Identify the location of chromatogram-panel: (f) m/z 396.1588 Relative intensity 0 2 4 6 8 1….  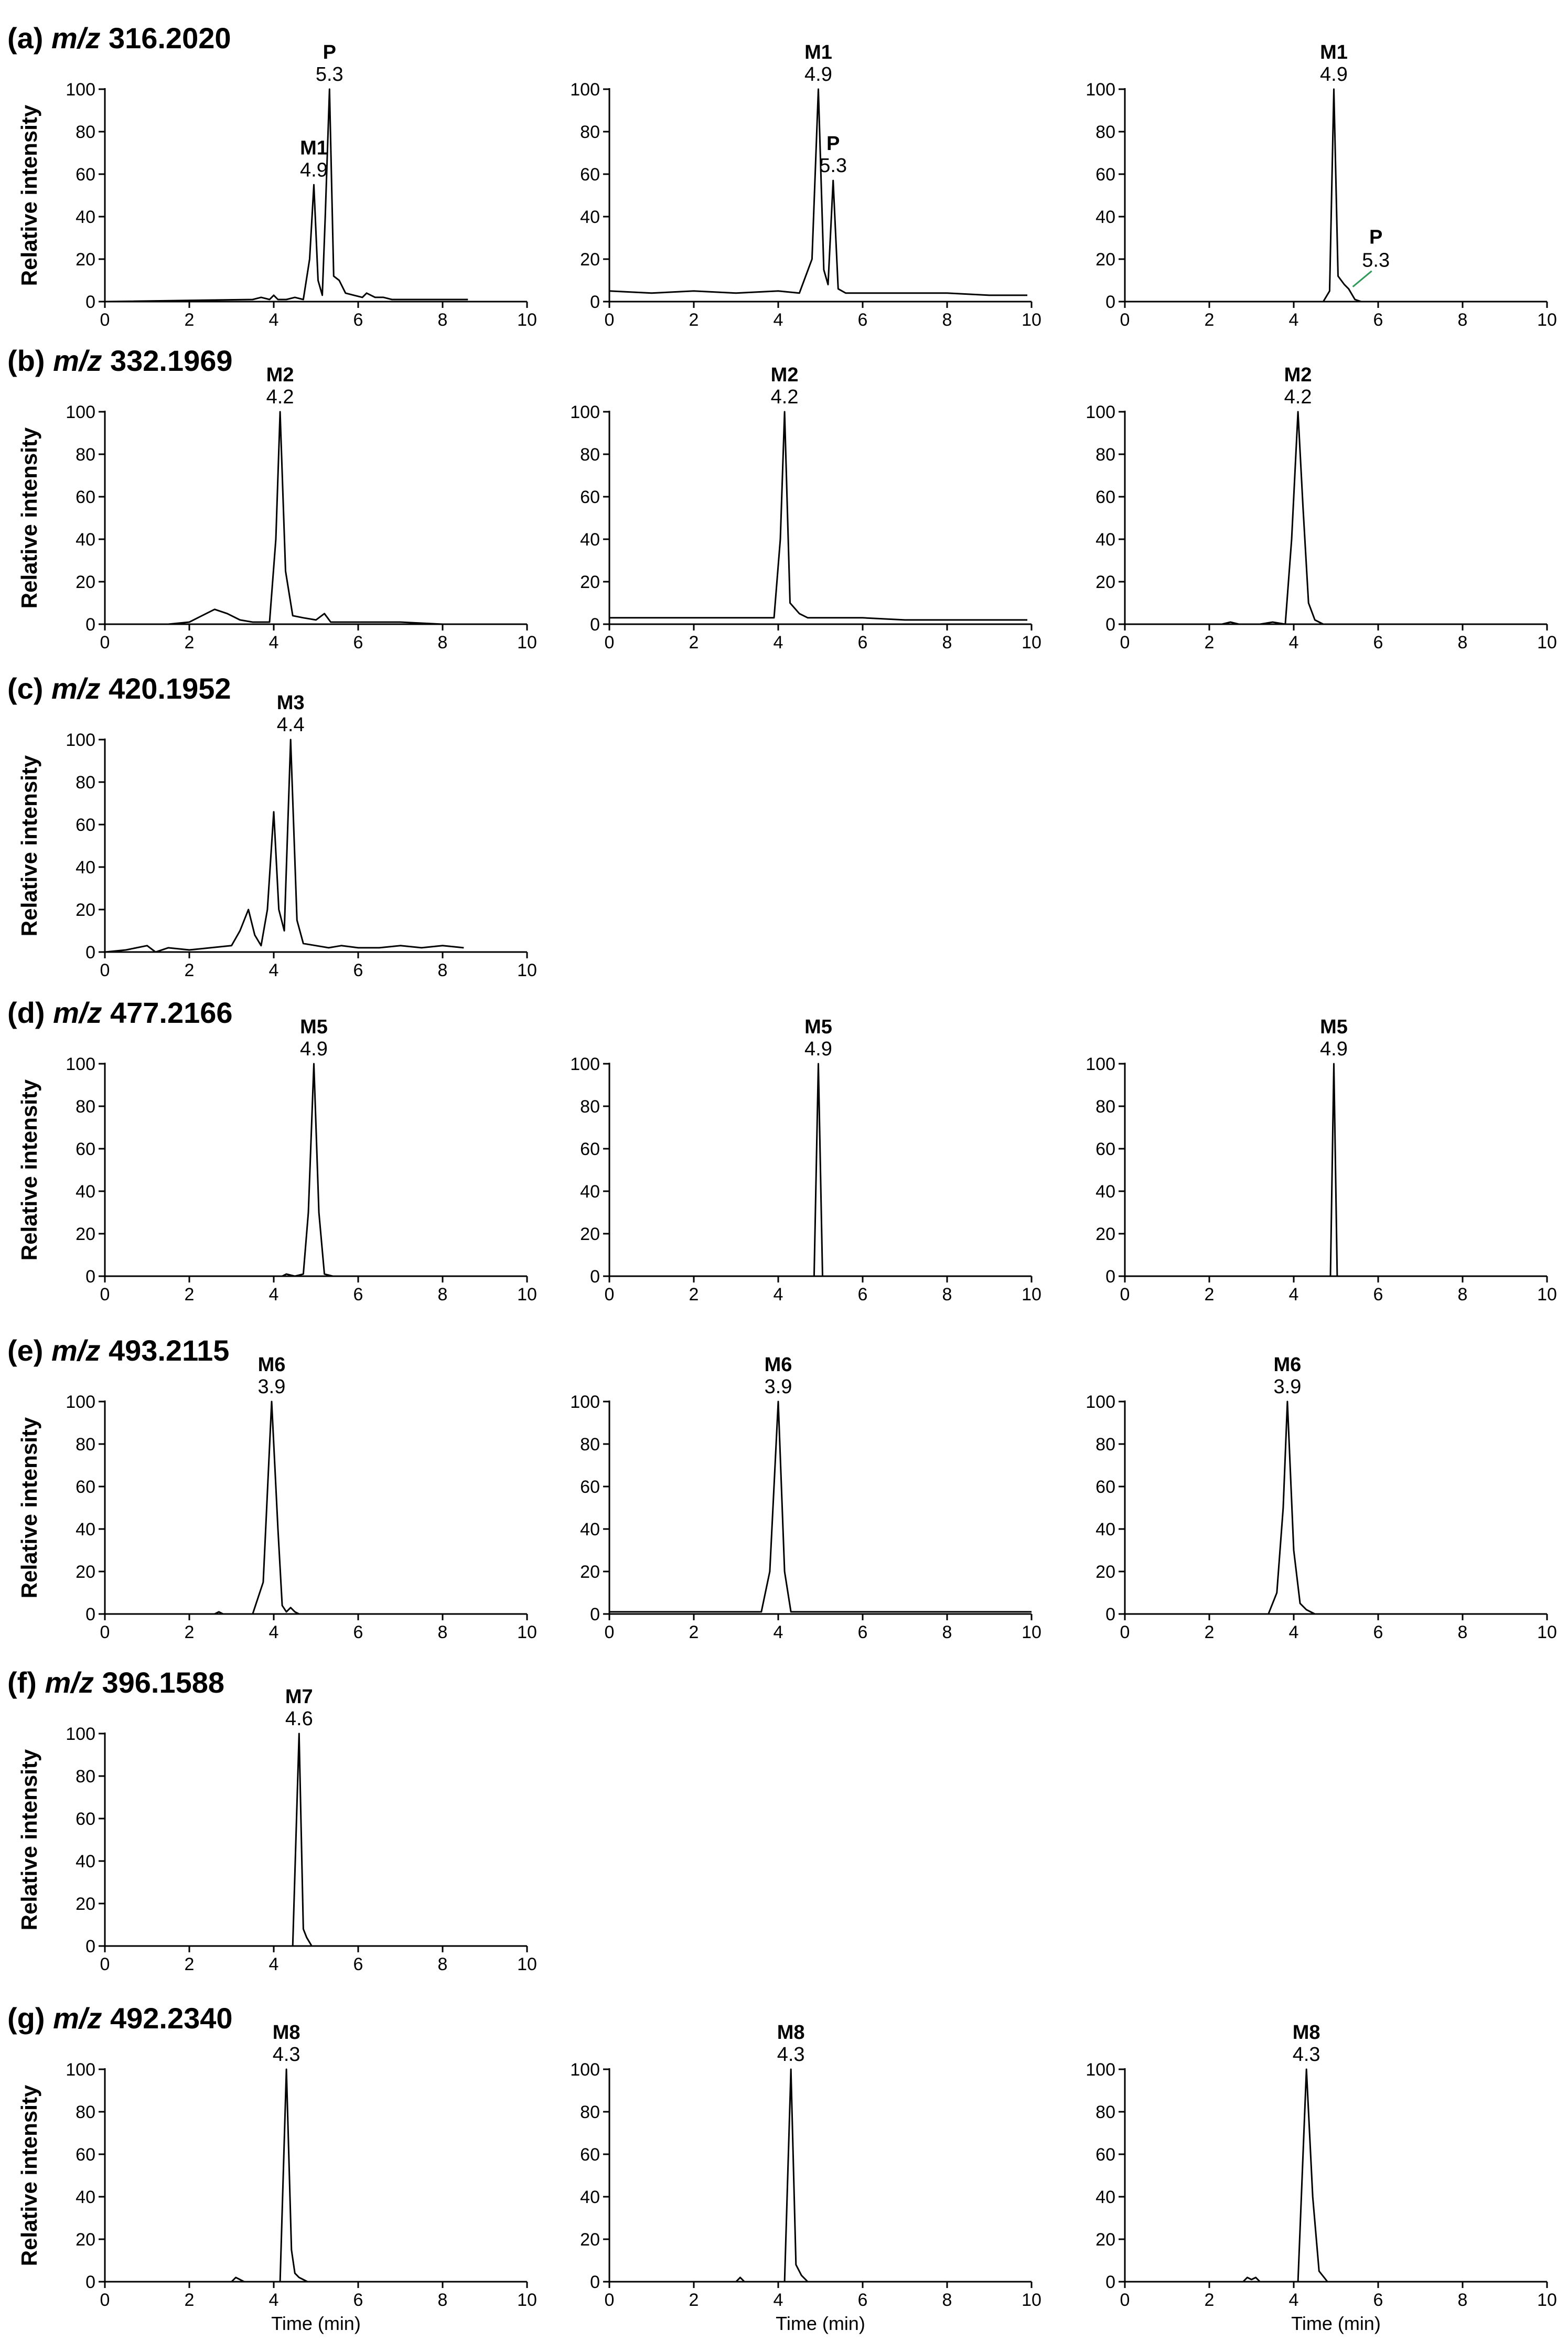
(272, 1820).